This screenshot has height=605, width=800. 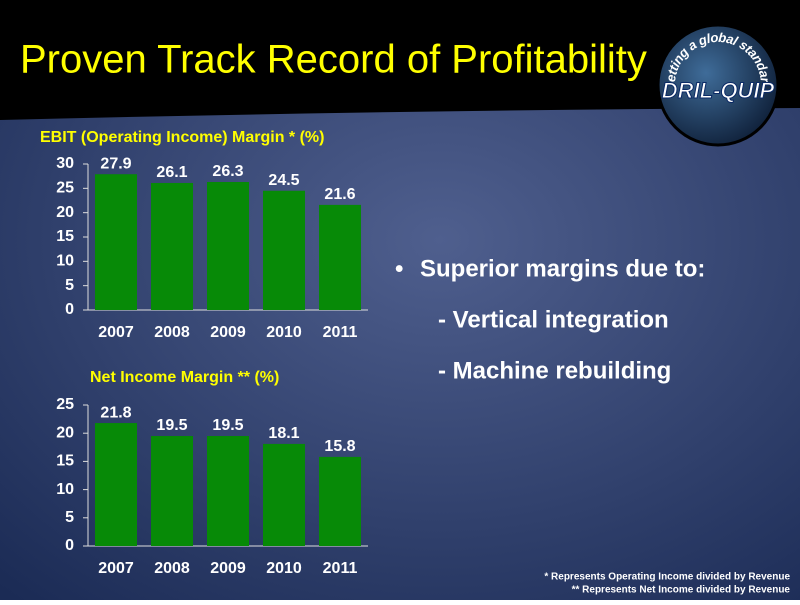 I want to click on logo-name: DRIL-QUIP, so click(x=718, y=90).